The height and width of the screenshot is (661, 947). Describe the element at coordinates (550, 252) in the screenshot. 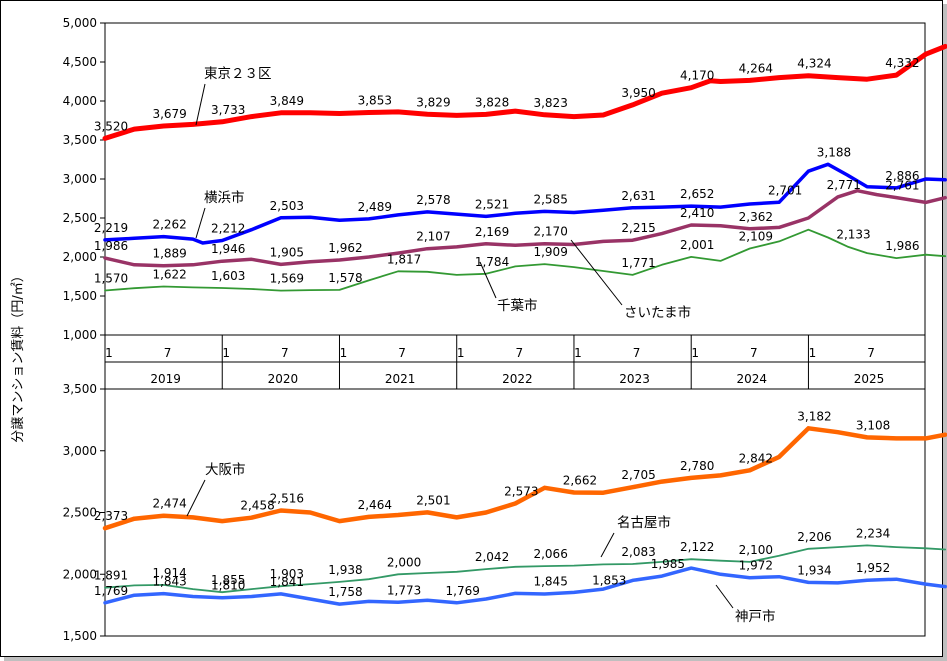

I see `data-label: 1,909` at that location.